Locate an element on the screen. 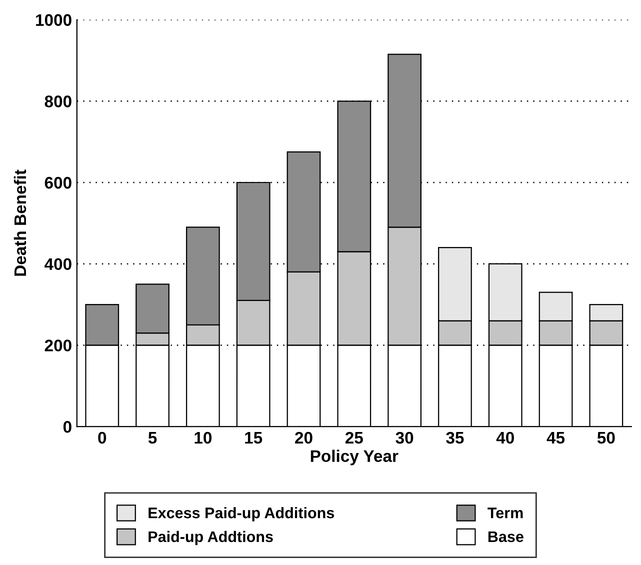 The image size is (641, 565). y-axis-title: Death Benefit is located at coordinates (20, 223).